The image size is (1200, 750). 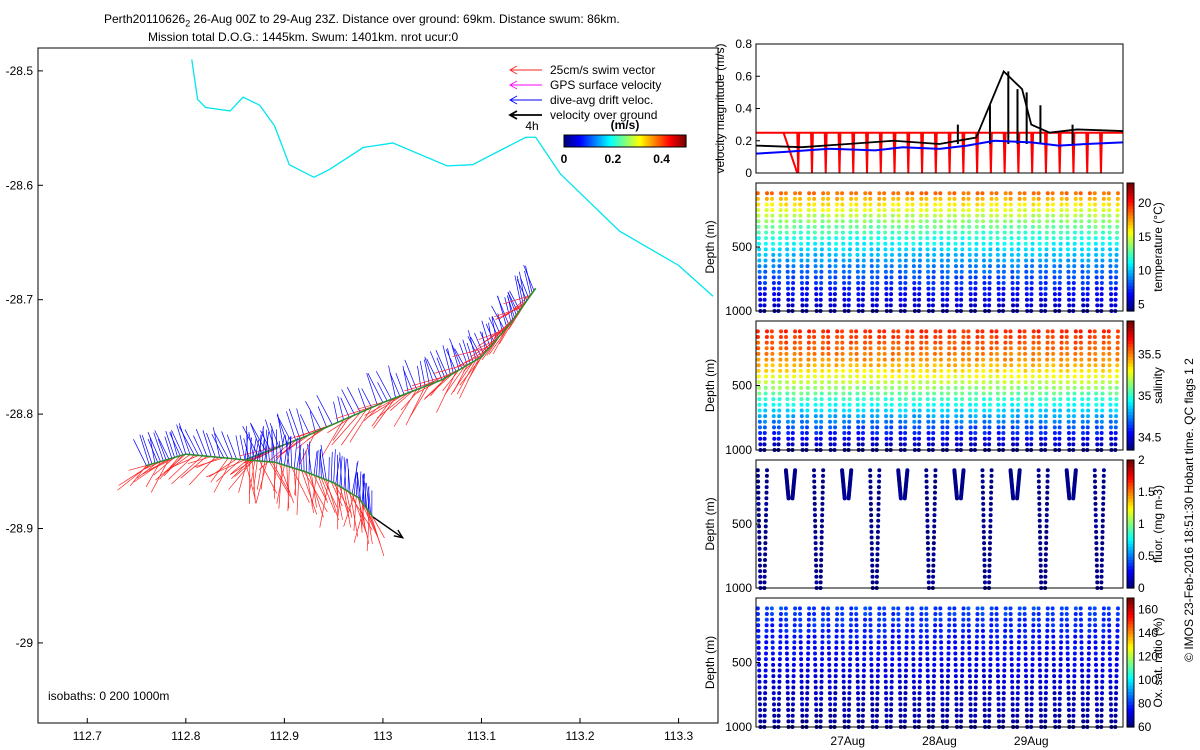 What do you see at coordinates (486, 334) in the screenshot?
I see `drift-vector` at bounding box center [486, 334].